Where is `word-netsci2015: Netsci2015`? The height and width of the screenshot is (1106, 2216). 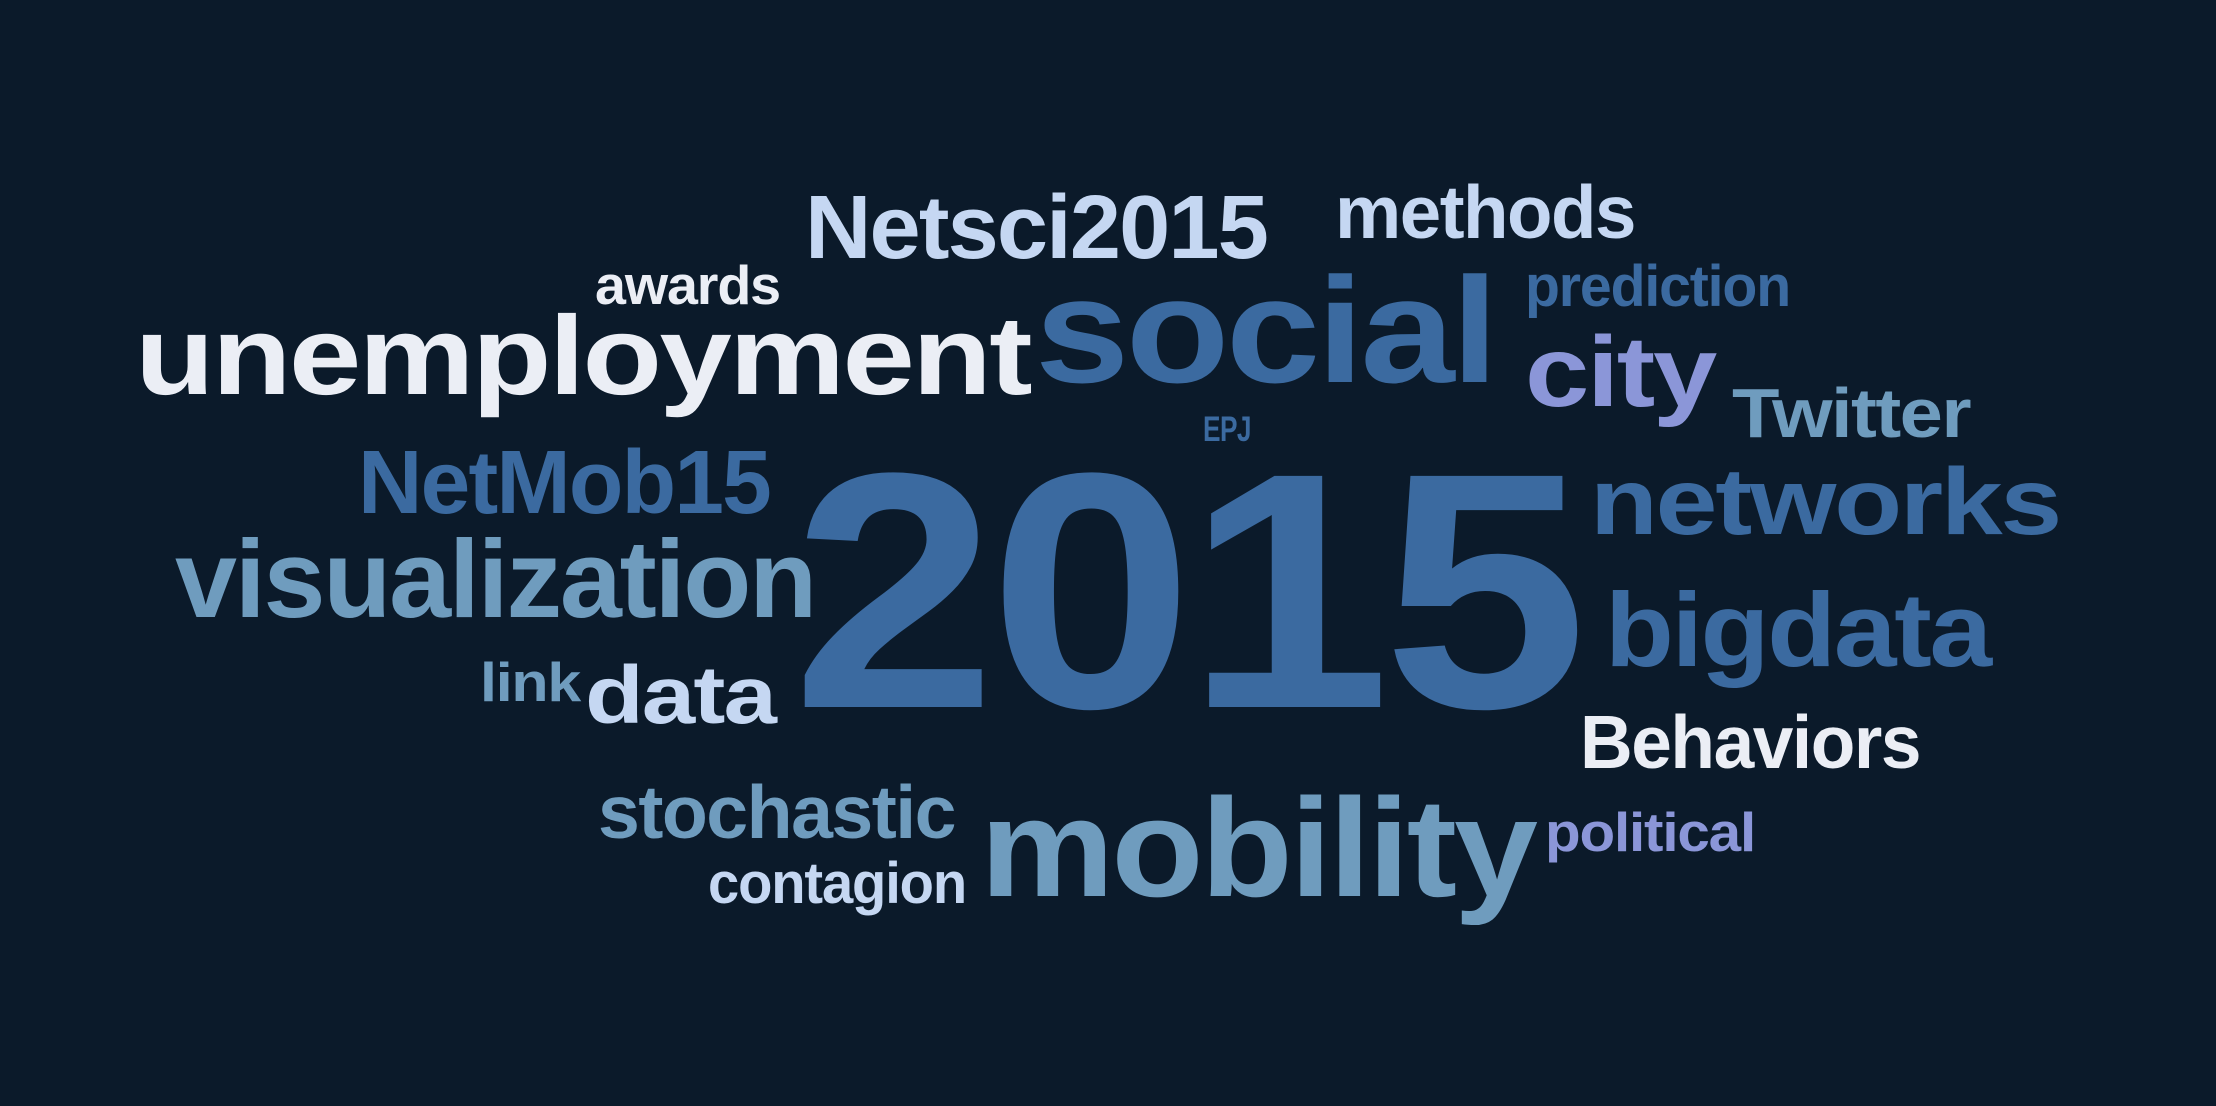 word-netsci2015: Netsci2015 is located at coordinates (1037, 228).